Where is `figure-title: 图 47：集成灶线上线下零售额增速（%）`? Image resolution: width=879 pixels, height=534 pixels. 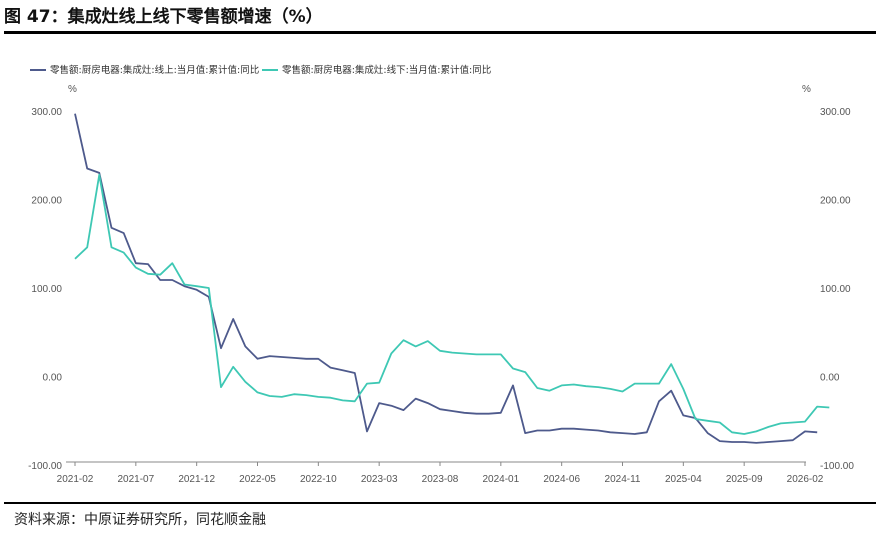
figure-title: 图 47：集成灶线上线下零售额增速（%） is located at coordinates (163, 17).